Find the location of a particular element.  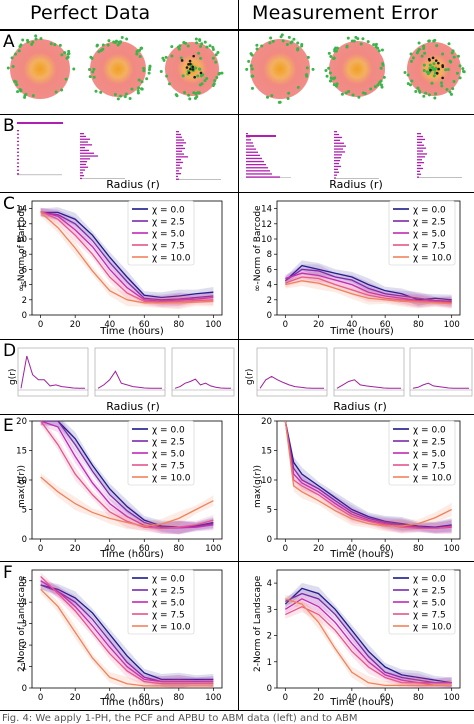

inset-frame is located at coordinates (369, 372).